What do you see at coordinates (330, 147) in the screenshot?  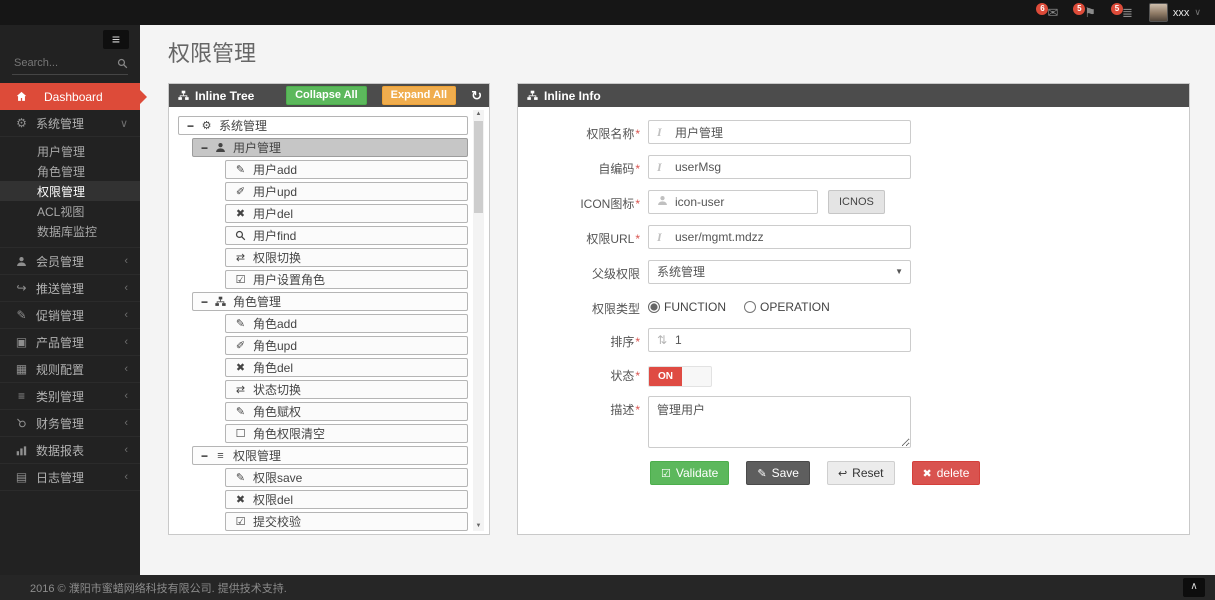 I see `tree-node: − 用户管理` at bounding box center [330, 147].